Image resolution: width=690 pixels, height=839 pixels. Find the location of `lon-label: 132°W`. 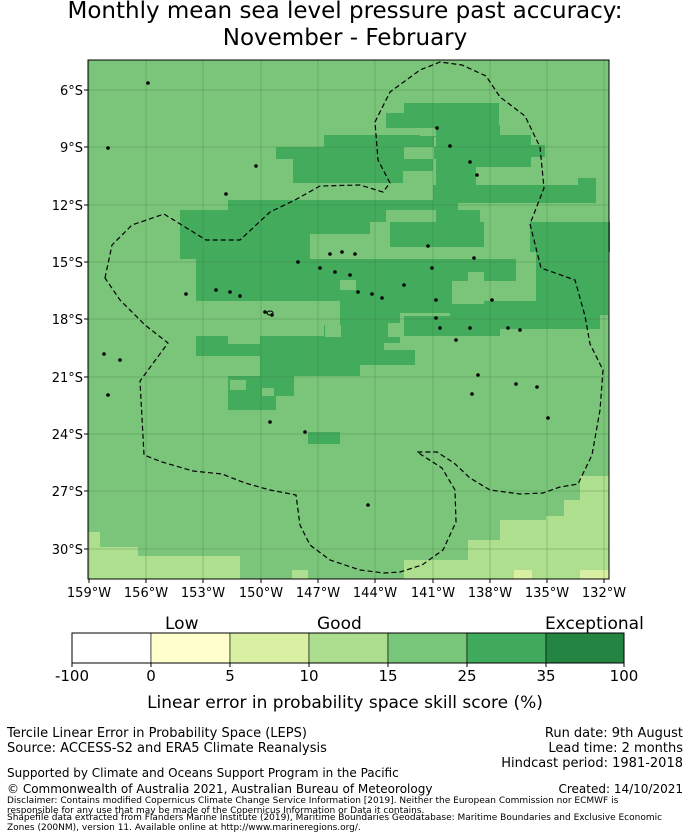

lon-label: 132°W is located at coordinates (604, 593).